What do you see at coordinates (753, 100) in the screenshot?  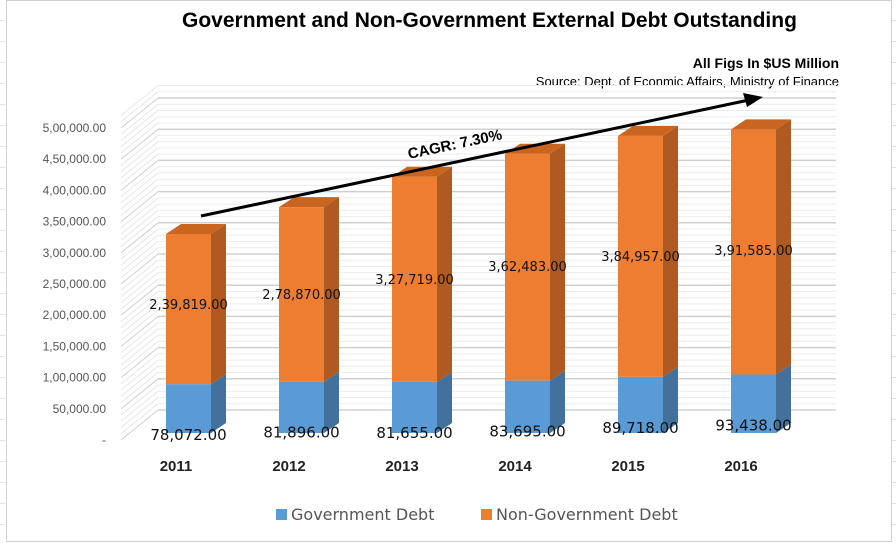 I see `arrowhead-icon` at bounding box center [753, 100].